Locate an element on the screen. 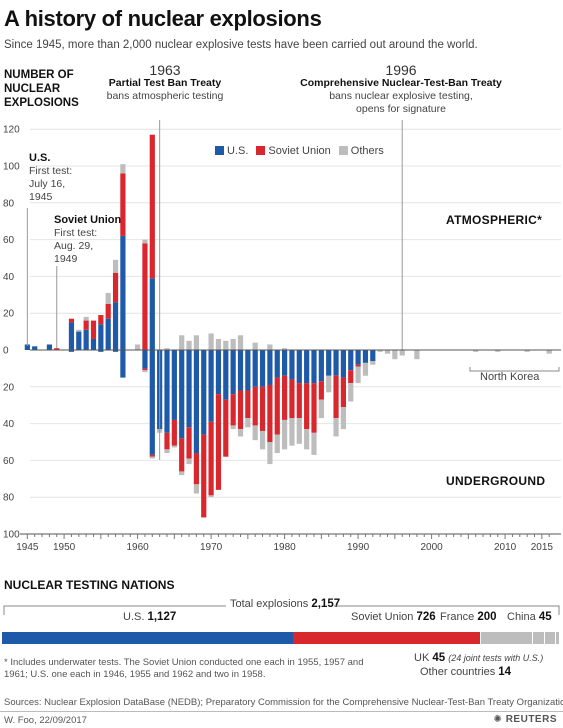  bar-atmospheric-1951-us is located at coordinates (71, 336).